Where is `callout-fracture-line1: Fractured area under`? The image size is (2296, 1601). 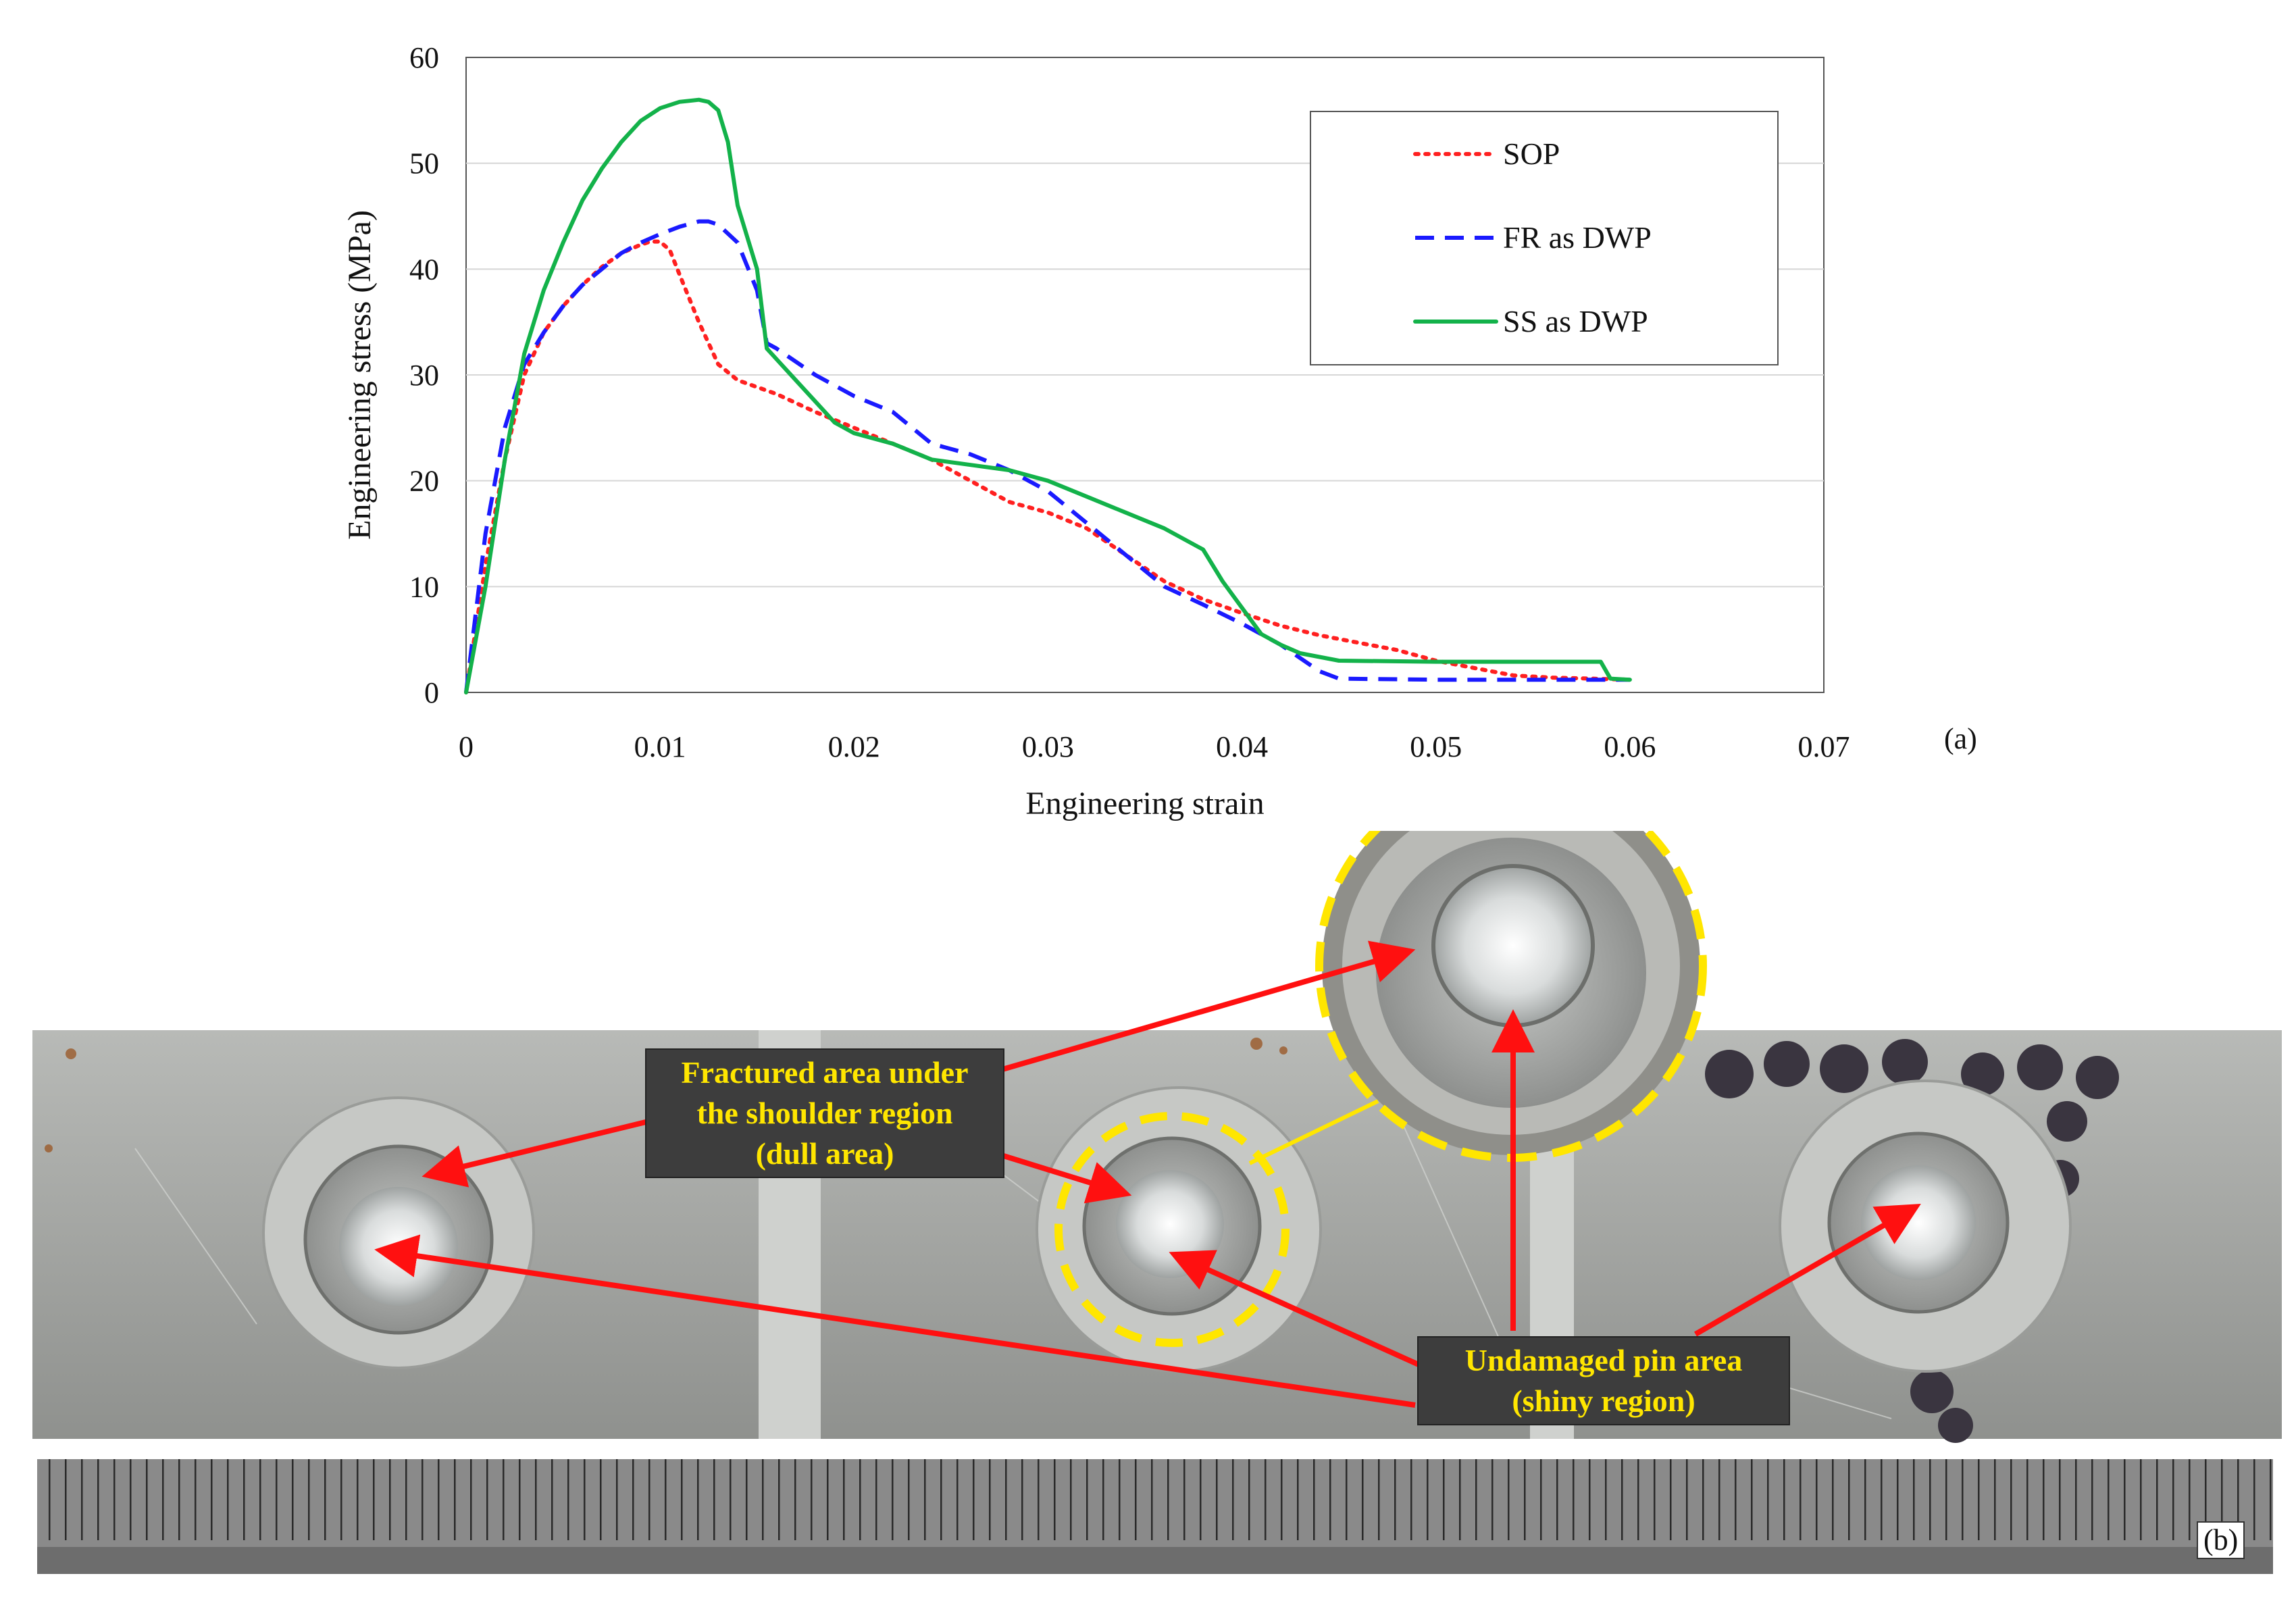
callout-fracture-line1: Fractured area under is located at coordinates (825, 1072).